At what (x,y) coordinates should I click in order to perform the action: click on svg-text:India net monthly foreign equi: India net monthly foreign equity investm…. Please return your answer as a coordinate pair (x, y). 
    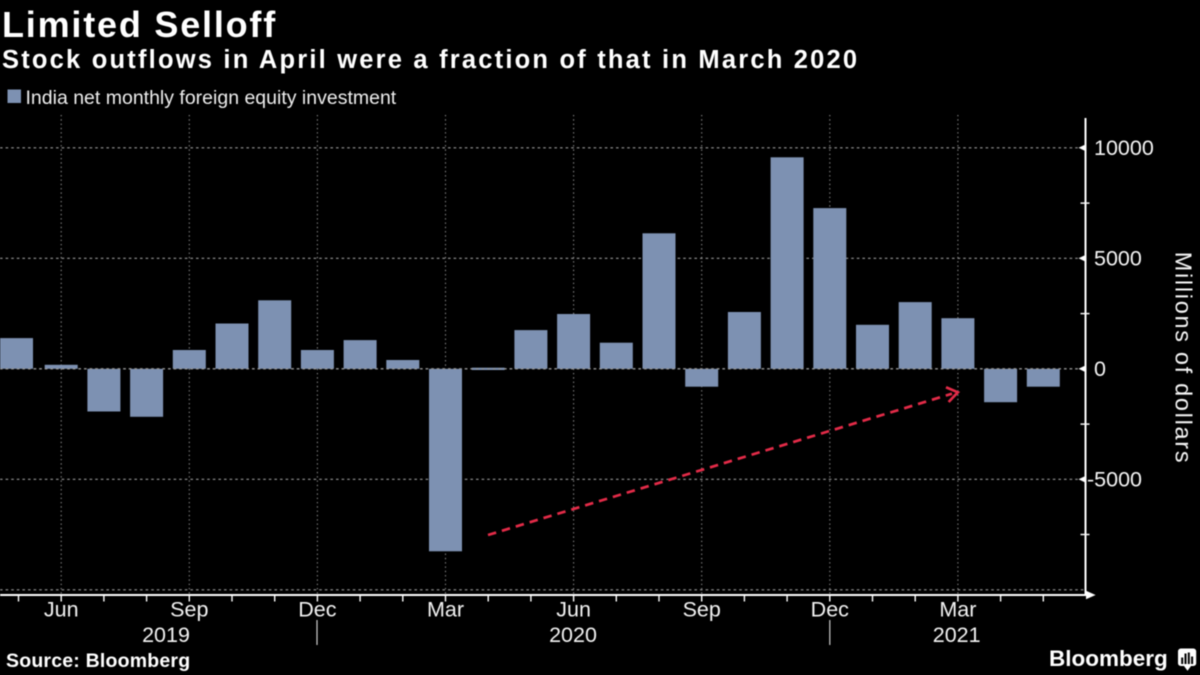
    Looking at the image, I should click on (211, 98).